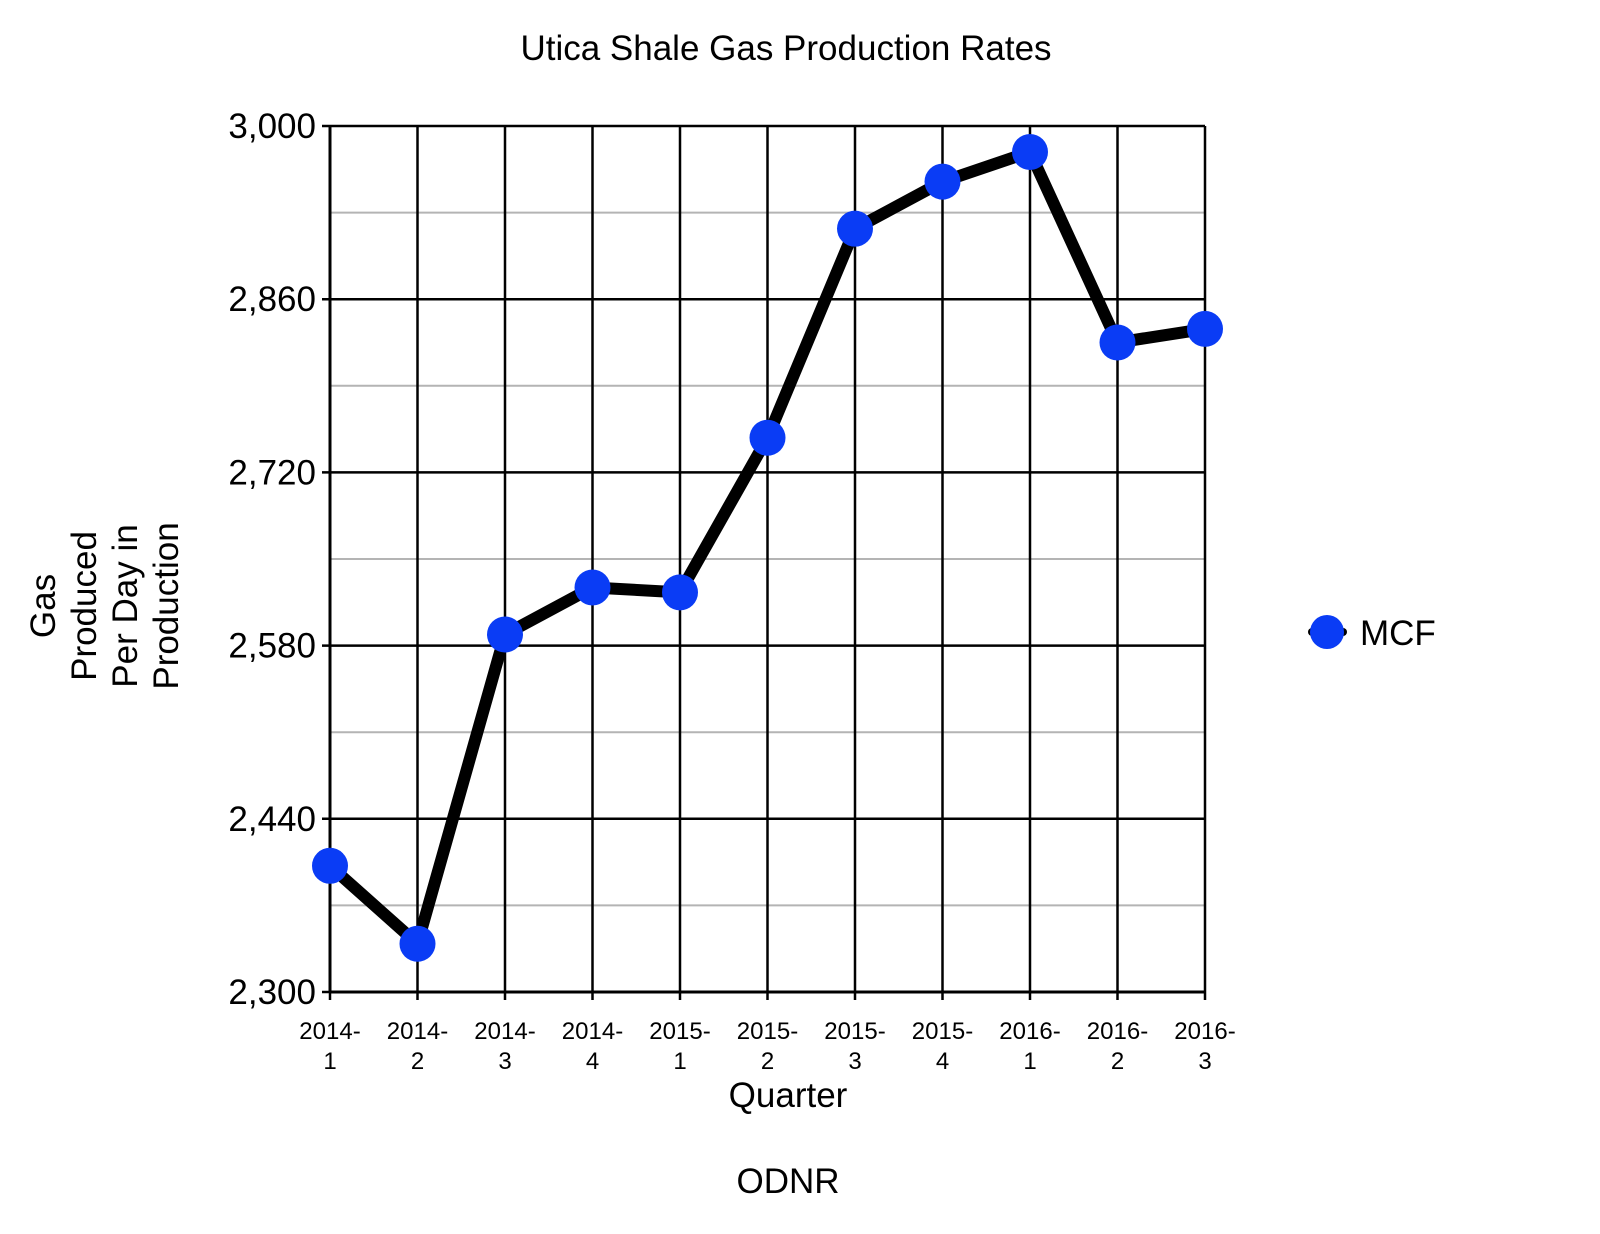 This screenshot has width=1600, height=1234. I want to click on x-tick-label: 2014-1, so click(329, 1046).